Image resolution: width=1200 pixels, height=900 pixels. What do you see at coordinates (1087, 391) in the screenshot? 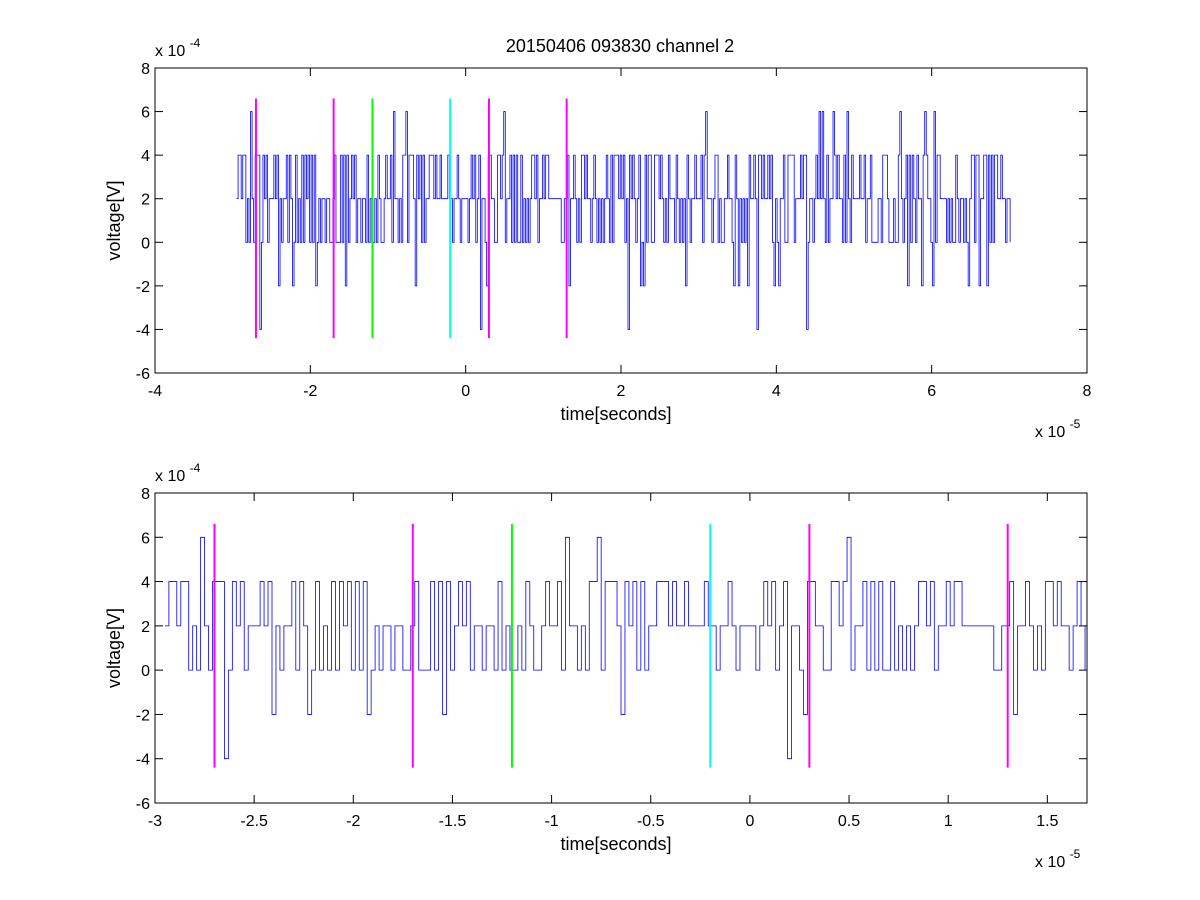
I see `x-tick-label: 8` at bounding box center [1087, 391].